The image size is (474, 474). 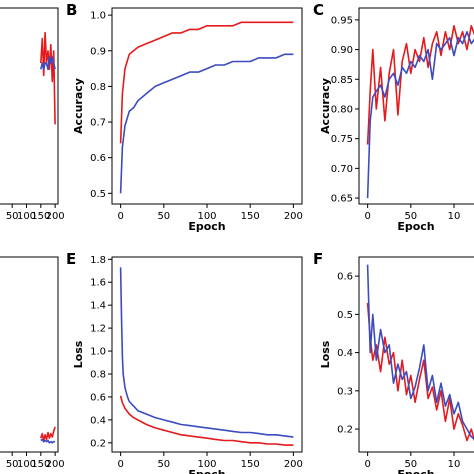 I want to click on y-tick-label: 0.90, so click(x=342, y=50).